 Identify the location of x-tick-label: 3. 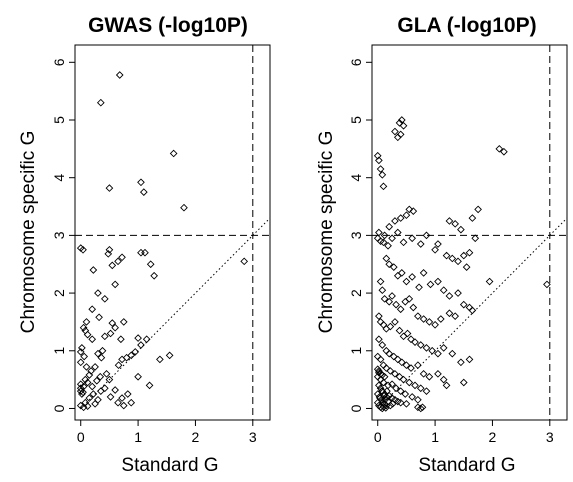
(550, 437).